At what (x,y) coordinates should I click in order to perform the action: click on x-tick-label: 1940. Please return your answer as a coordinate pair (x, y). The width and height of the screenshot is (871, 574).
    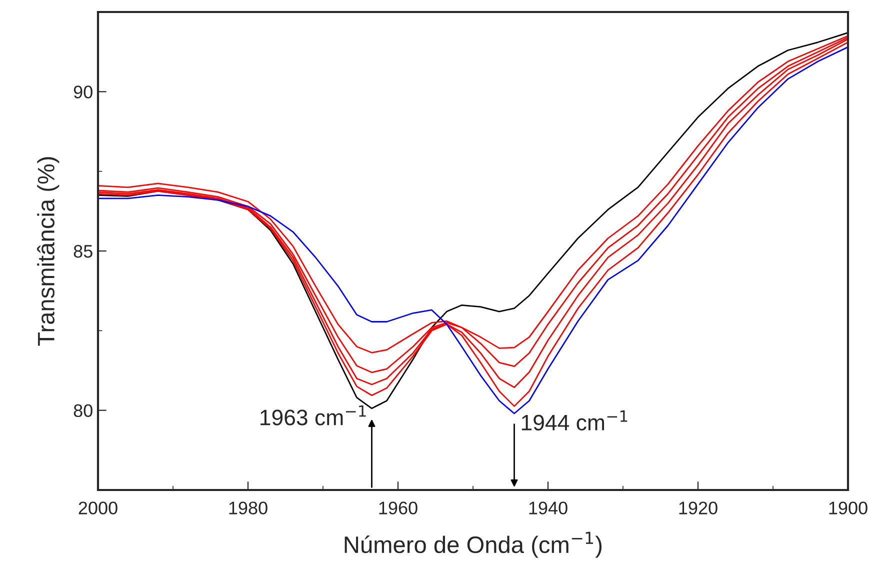
    Looking at the image, I should click on (548, 508).